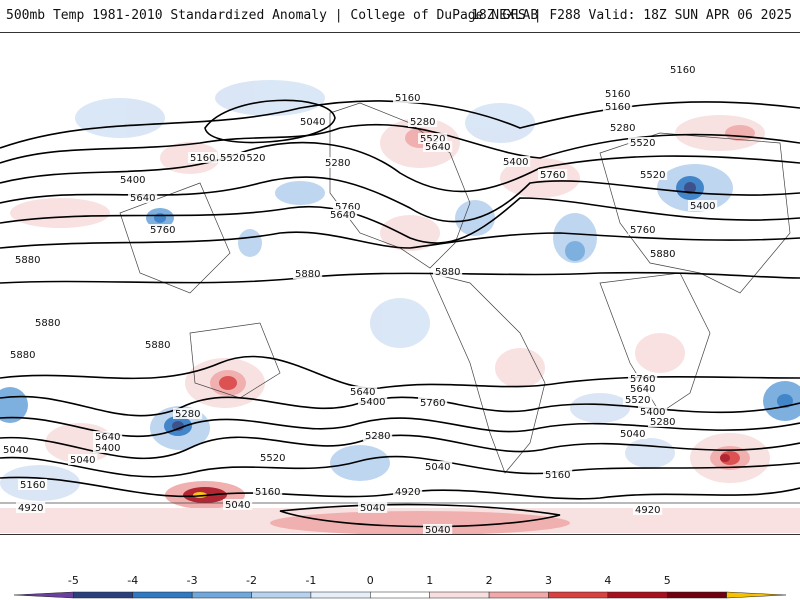  Describe the element at coordinates (548, 580) in the screenshot. I see `colorbar-tick-label: 3` at that location.